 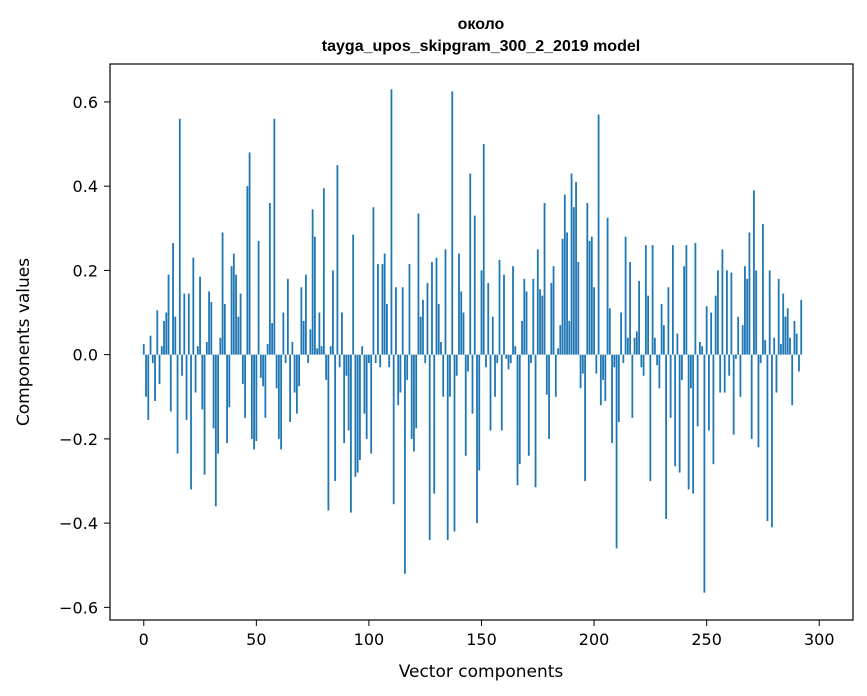 I want to click on x-tick-label: 250, so click(x=706, y=639).